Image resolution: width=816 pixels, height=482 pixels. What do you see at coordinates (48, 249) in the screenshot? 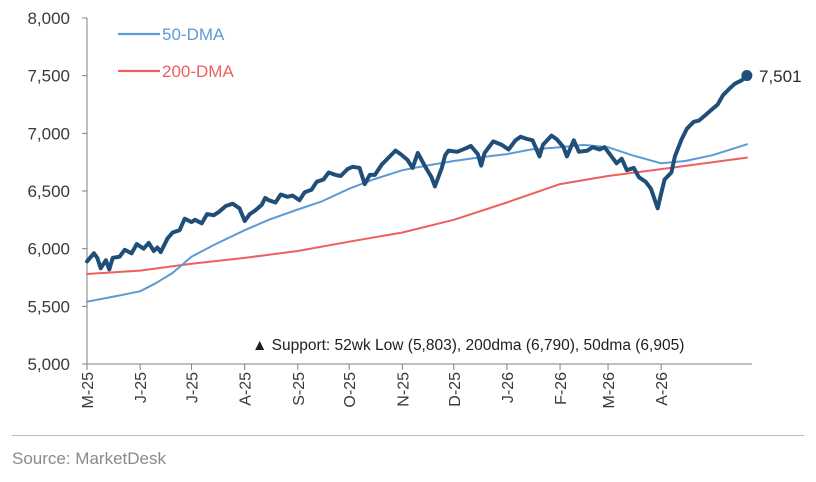
I see `y-tick-label: 6,000` at bounding box center [48, 249].